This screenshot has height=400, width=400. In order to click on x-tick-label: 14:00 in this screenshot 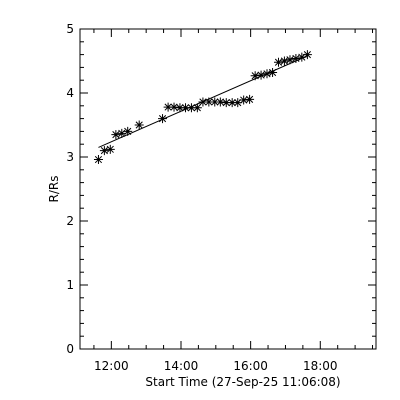, I will do `click(181, 366)`.